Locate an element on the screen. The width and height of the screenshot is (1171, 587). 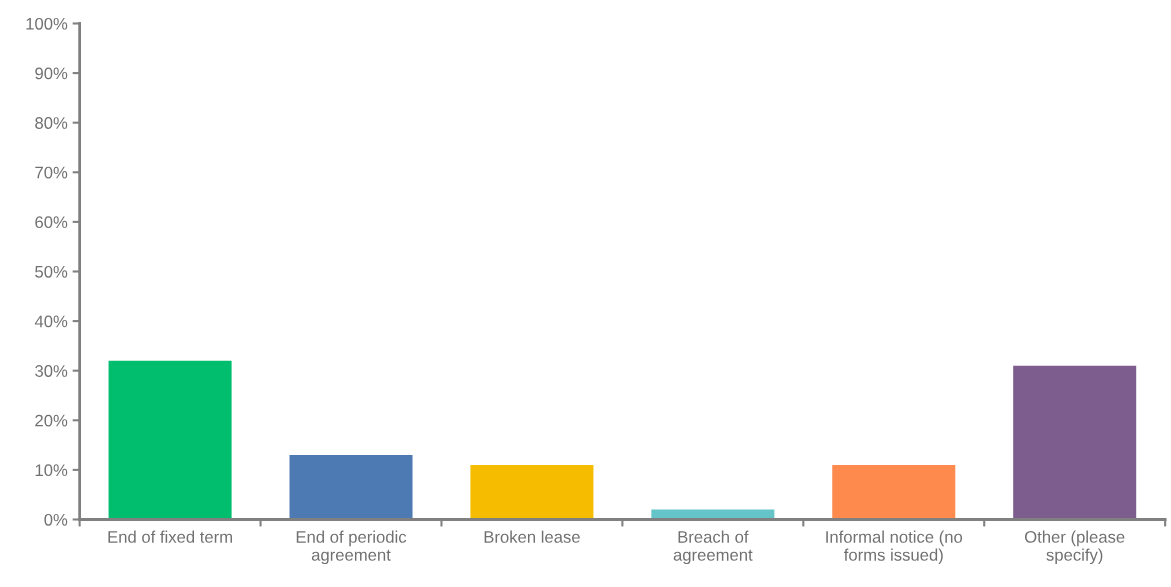
y-tick-label: 70% is located at coordinates (51, 172).